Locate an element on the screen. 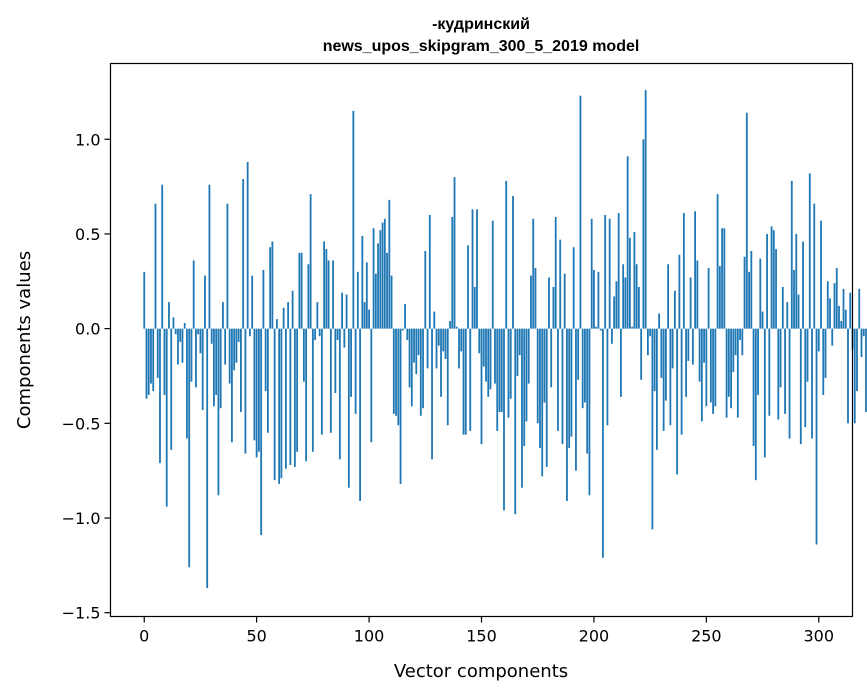  x-tick-label: 0 is located at coordinates (144, 636).